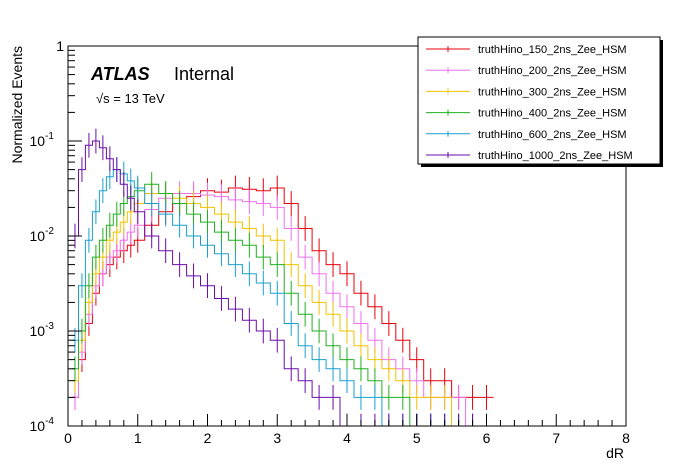 The width and height of the screenshot is (696, 472). What do you see at coordinates (68, 438) in the screenshot?
I see `x-tick-label: 0` at bounding box center [68, 438].